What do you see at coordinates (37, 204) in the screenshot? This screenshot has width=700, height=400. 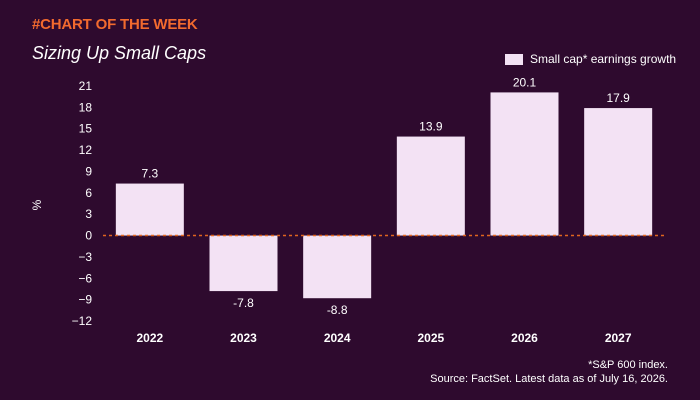 I see `y-axis-label: %` at bounding box center [37, 204].